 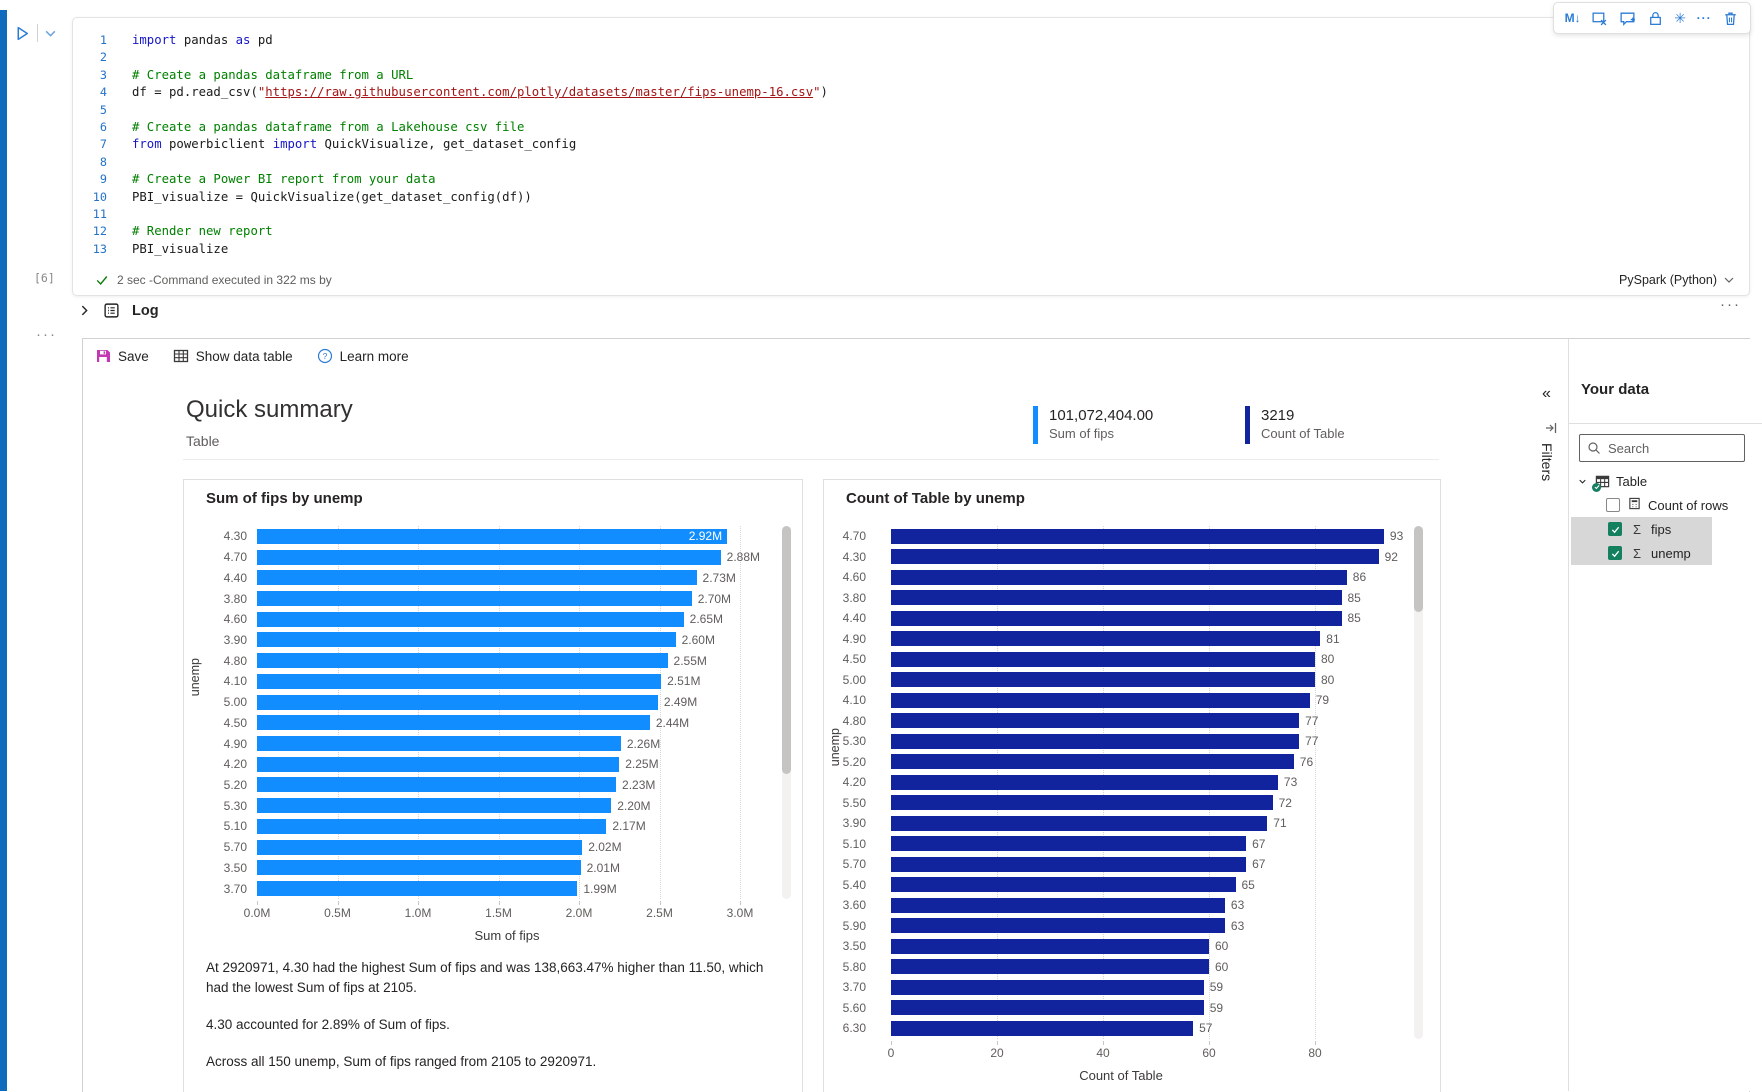 What do you see at coordinates (1655, 18) in the screenshot?
I see `lock-icon` at bounding box center [1655, 18].